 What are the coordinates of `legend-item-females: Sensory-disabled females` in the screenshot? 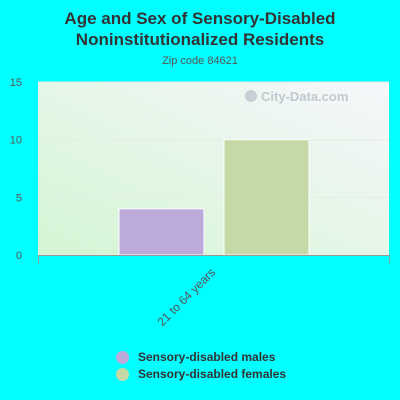 It's located at (201, 374).